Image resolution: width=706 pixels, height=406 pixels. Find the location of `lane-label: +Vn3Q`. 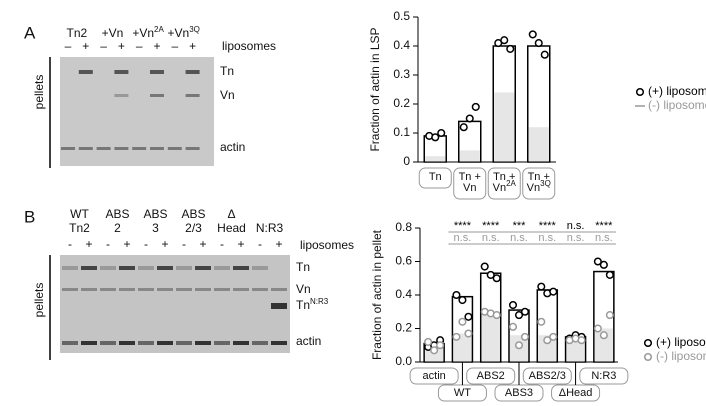

lane-label: +Vn3Q is located at coordinates (184, 33).